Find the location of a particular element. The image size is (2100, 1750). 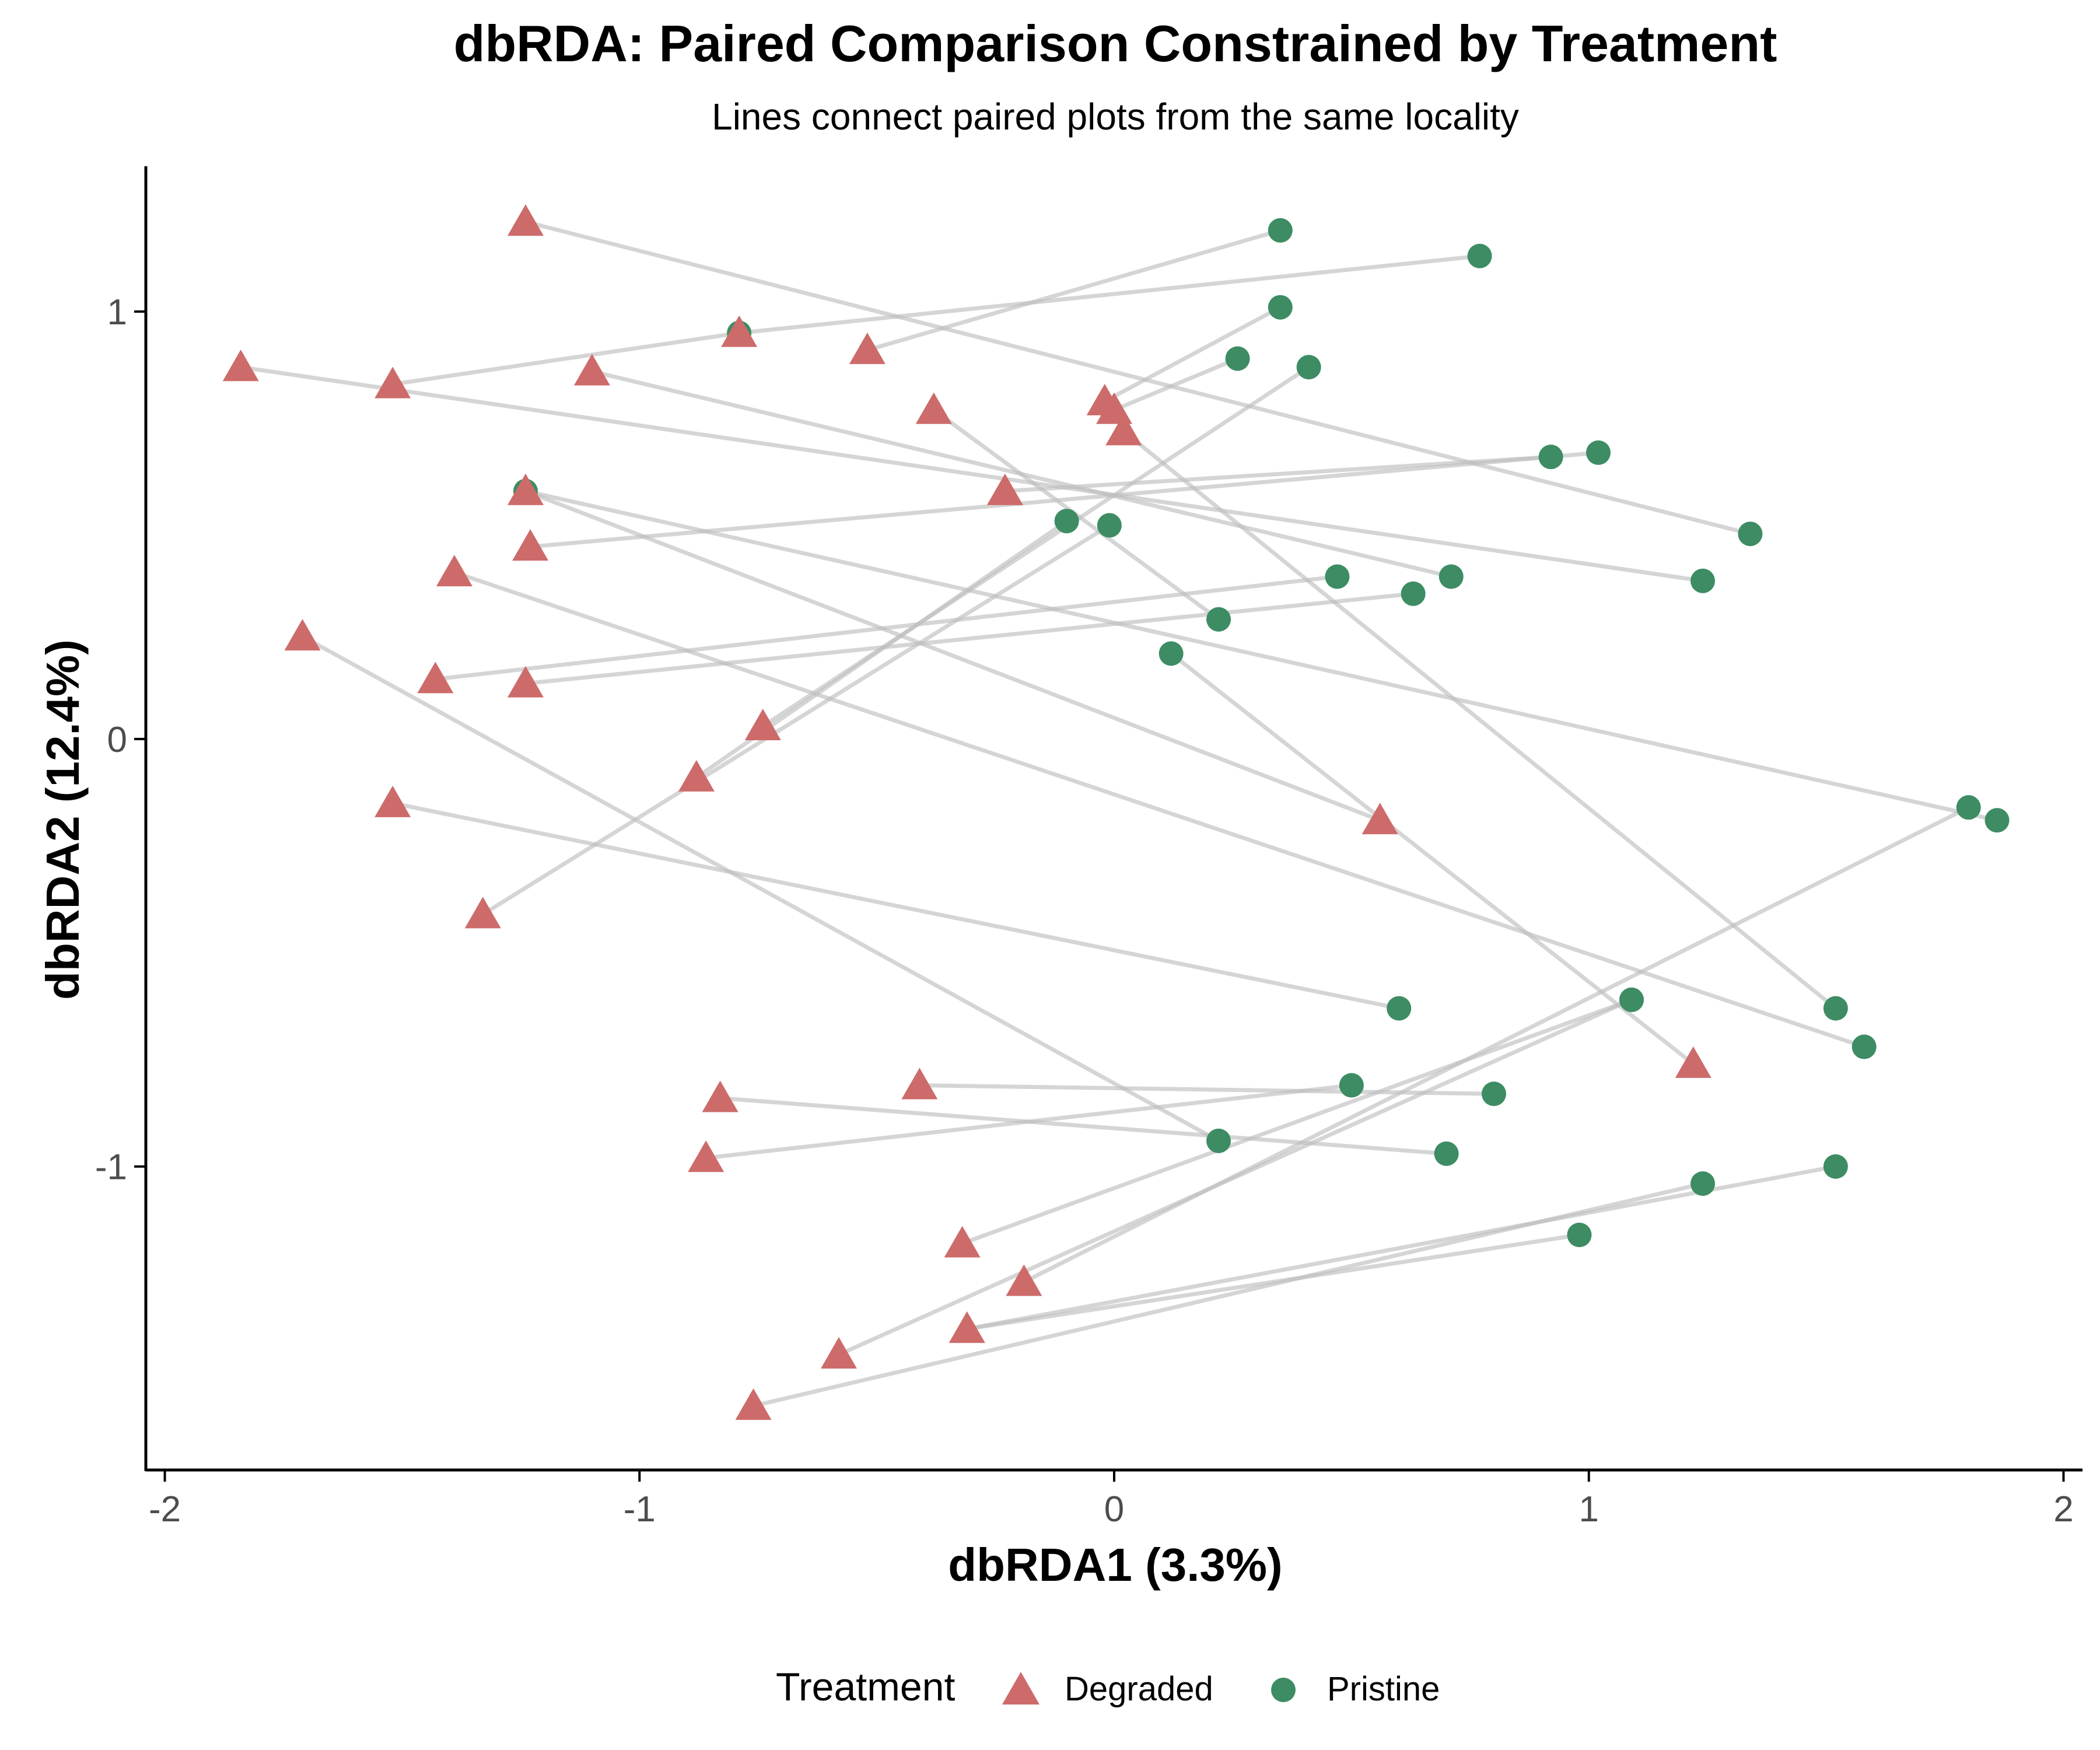

y-tick-label: -1 is located at coordinates (111, 1167).